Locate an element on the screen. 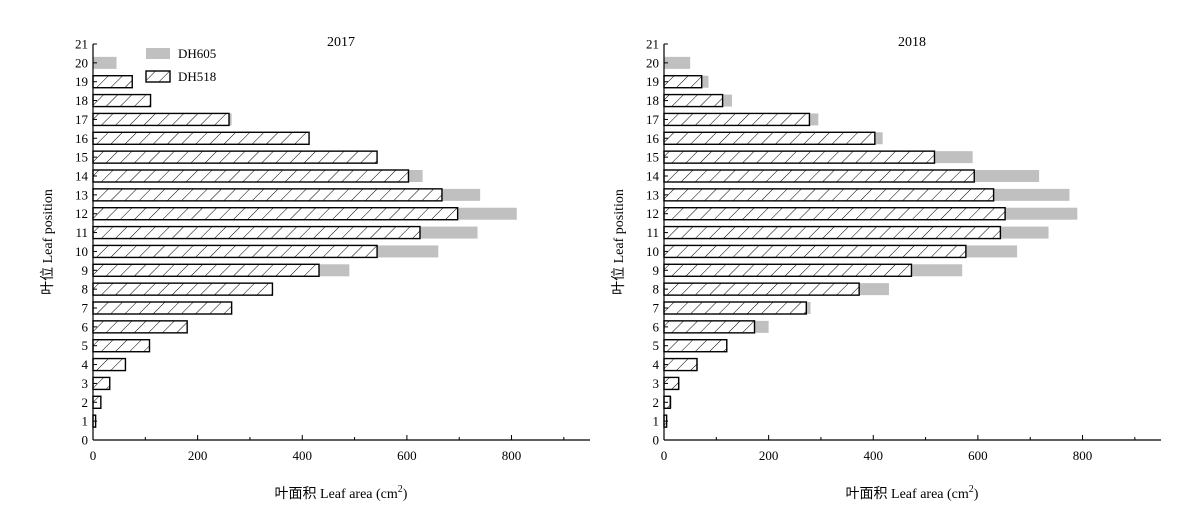  y-tick-label: 2 is located at coordinates (85, 402).